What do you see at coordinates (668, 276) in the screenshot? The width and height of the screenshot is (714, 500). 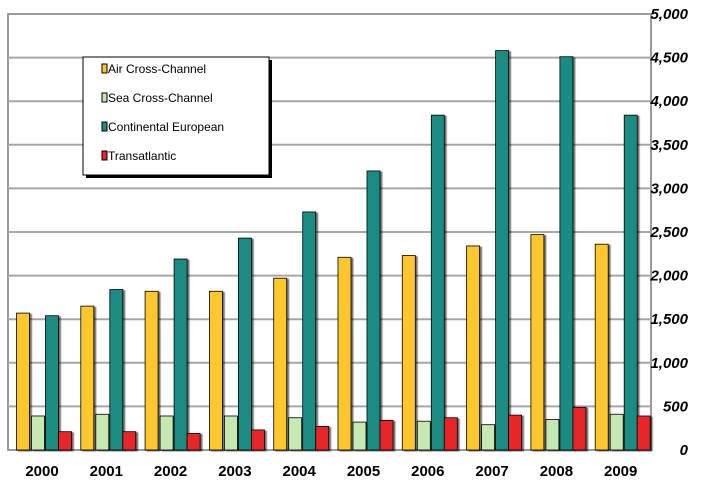 I see `y-tick-label: 2,000` at bounding box center [668, 276].